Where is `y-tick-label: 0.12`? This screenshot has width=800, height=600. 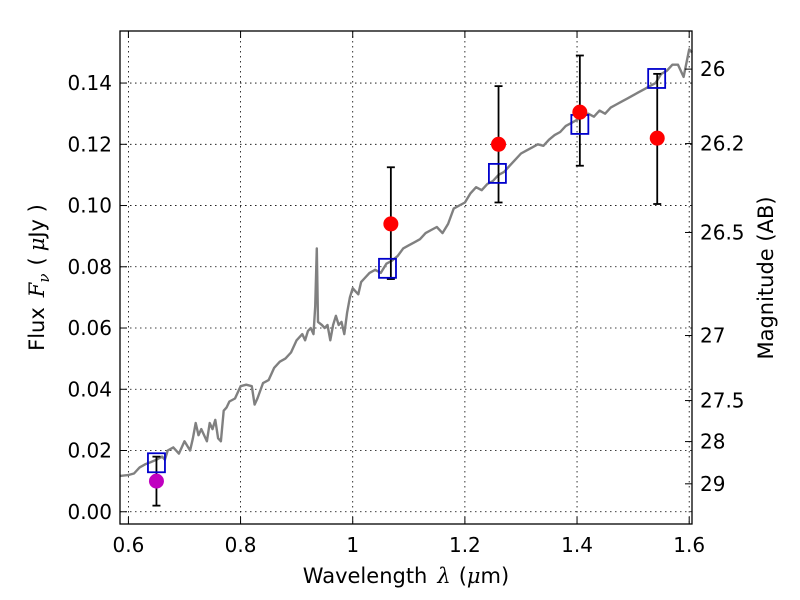
y-tick-label: 0.12 is located at coordinates (89, 144).